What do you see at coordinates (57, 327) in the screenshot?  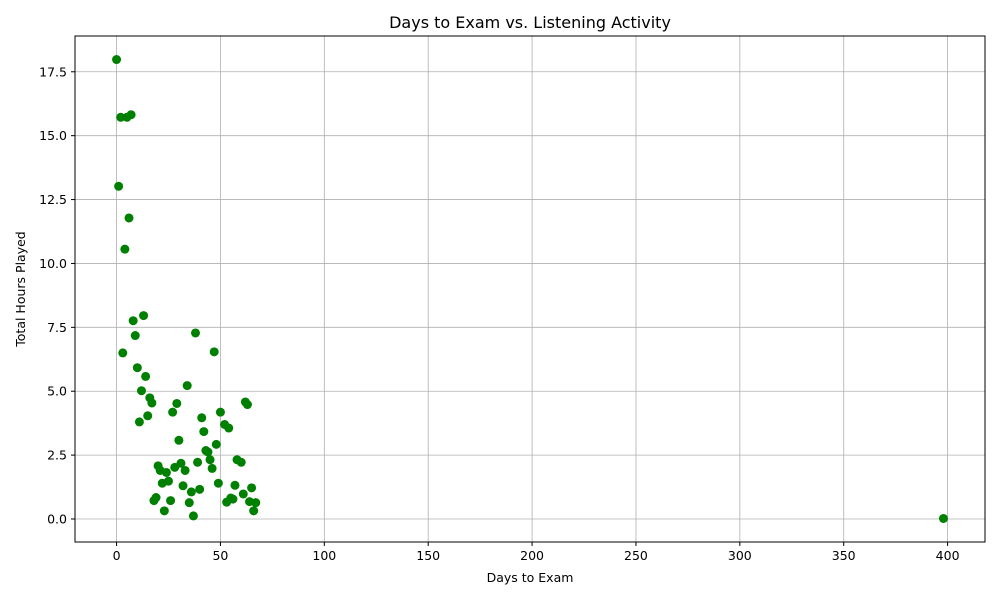 I see `y-tick-label: 7.5` at bounding box center [57, 327].